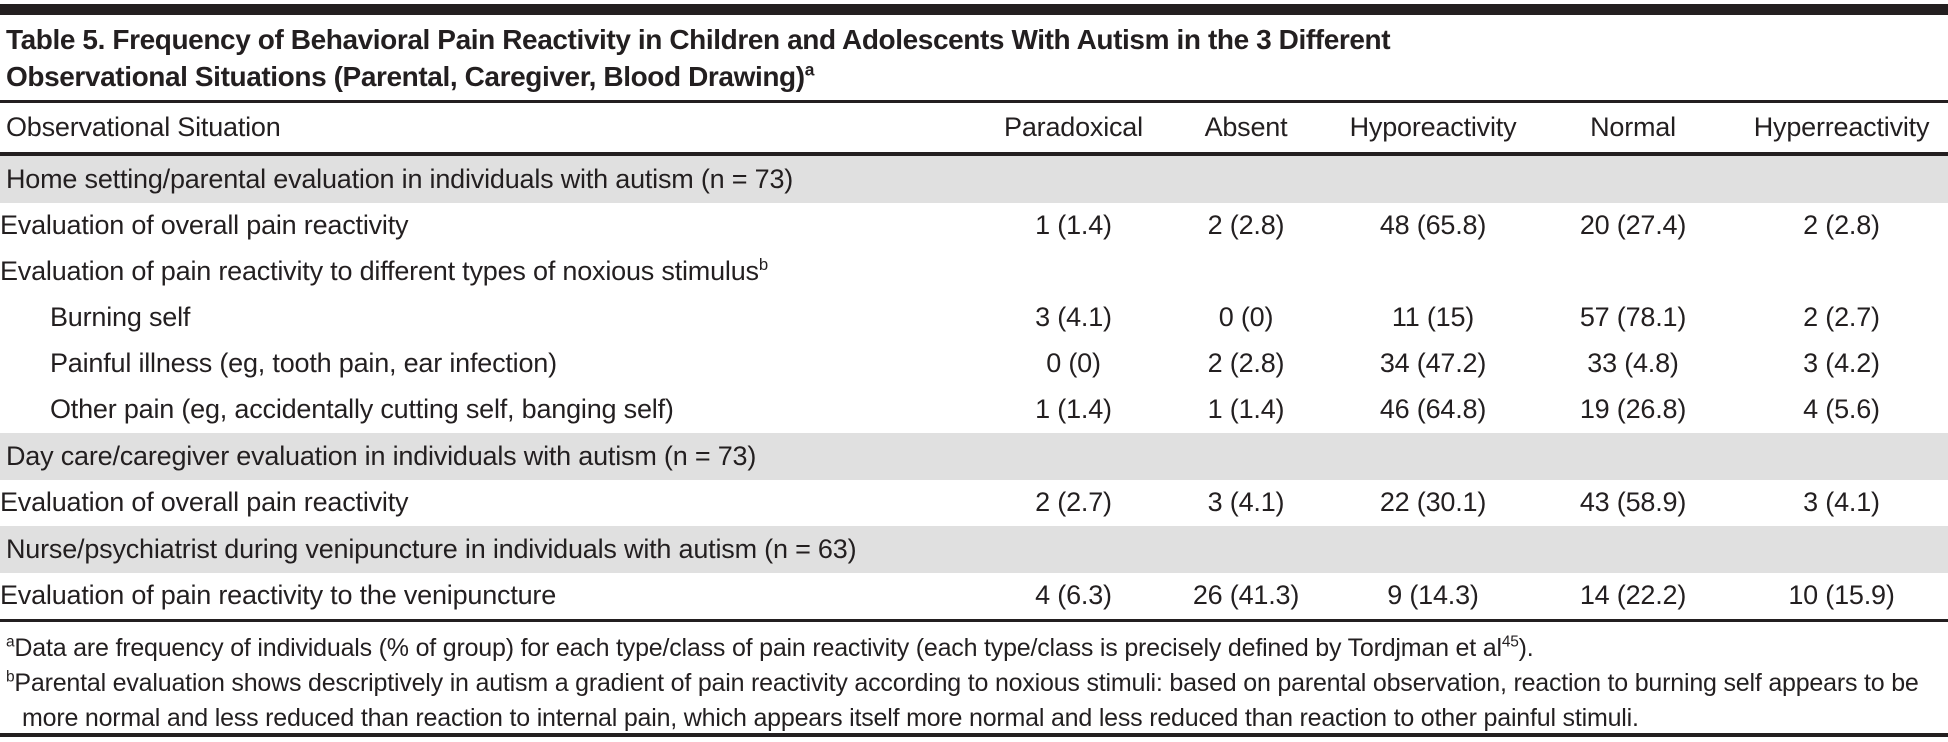  I want to click on table-cell: 48 (65.8), so click(1433, 225).